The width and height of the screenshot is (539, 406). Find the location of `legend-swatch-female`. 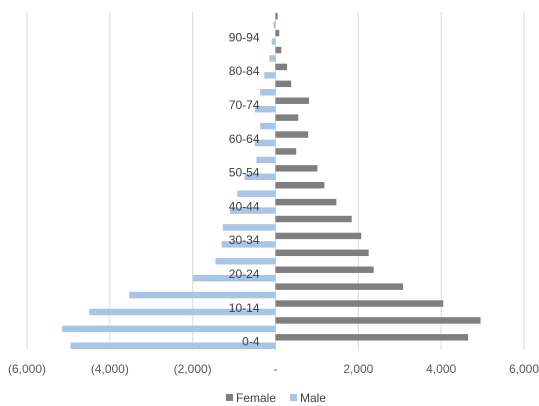

legend-swatch-female is located at coordinates (229, 397).